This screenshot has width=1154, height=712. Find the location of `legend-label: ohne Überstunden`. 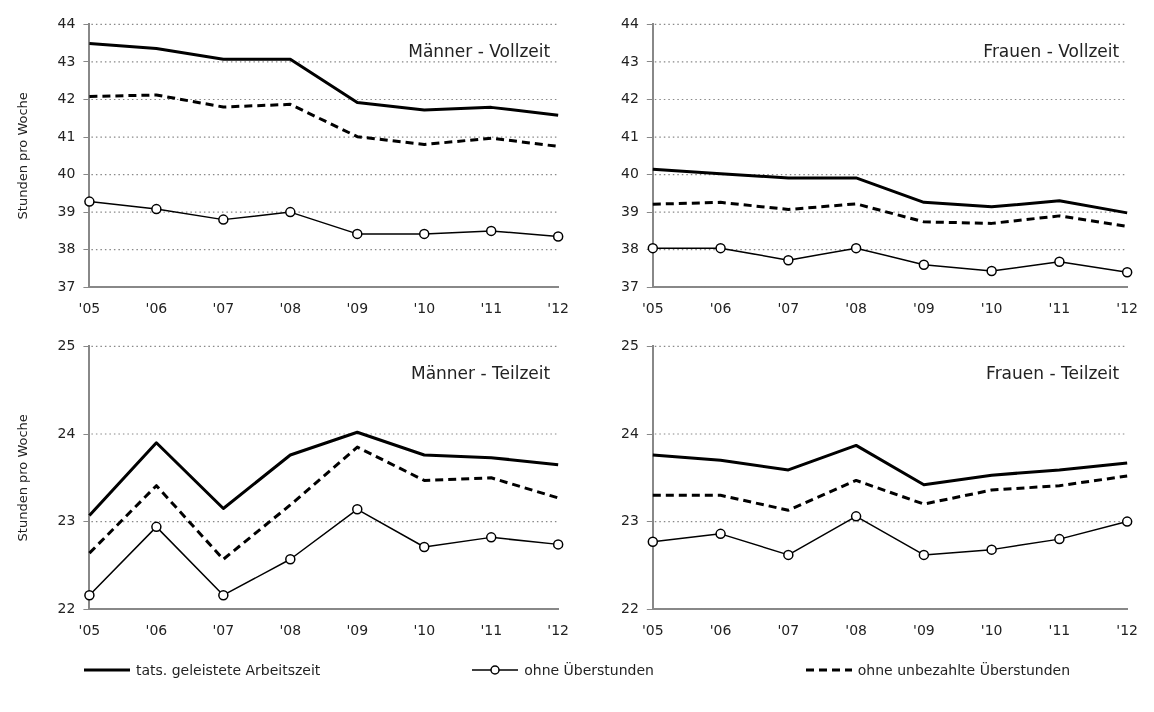

legend-label: ohne Überstunden is located at coordinates (589, 670).